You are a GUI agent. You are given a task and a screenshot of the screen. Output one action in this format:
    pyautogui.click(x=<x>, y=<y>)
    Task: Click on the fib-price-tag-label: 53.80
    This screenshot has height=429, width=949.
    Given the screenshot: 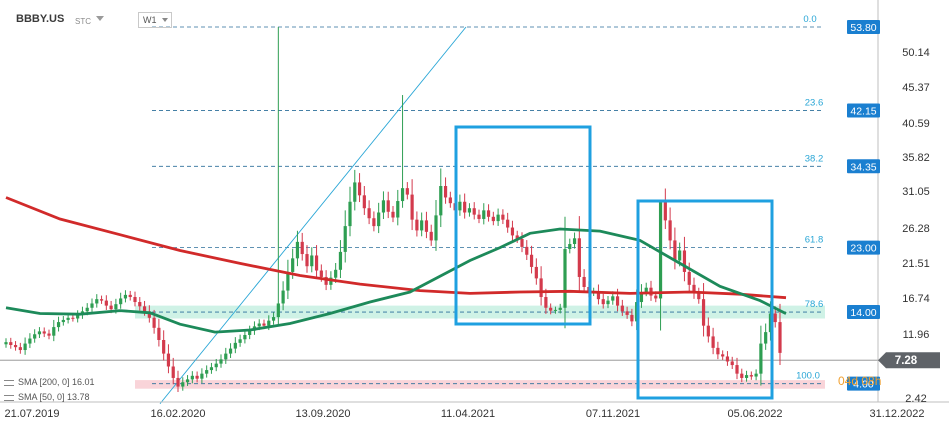 What is the action you would take?
    pyautogui.click(x=863, y=28)
    